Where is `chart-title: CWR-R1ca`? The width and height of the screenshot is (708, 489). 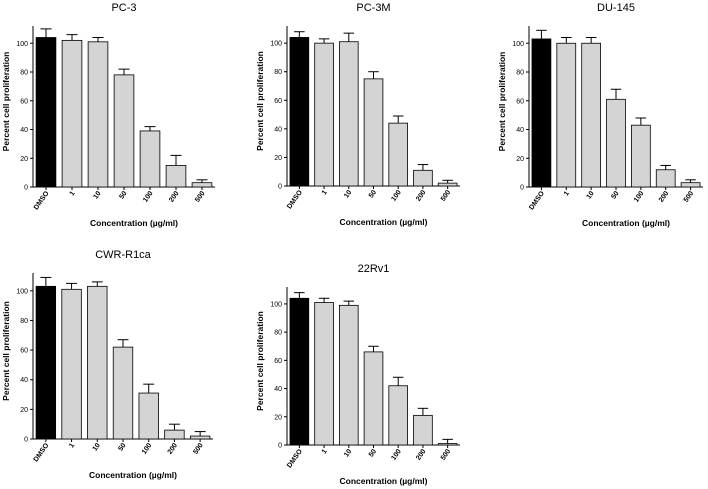
chart-title: CWR-R1ca is located at coordinates (123, 255).